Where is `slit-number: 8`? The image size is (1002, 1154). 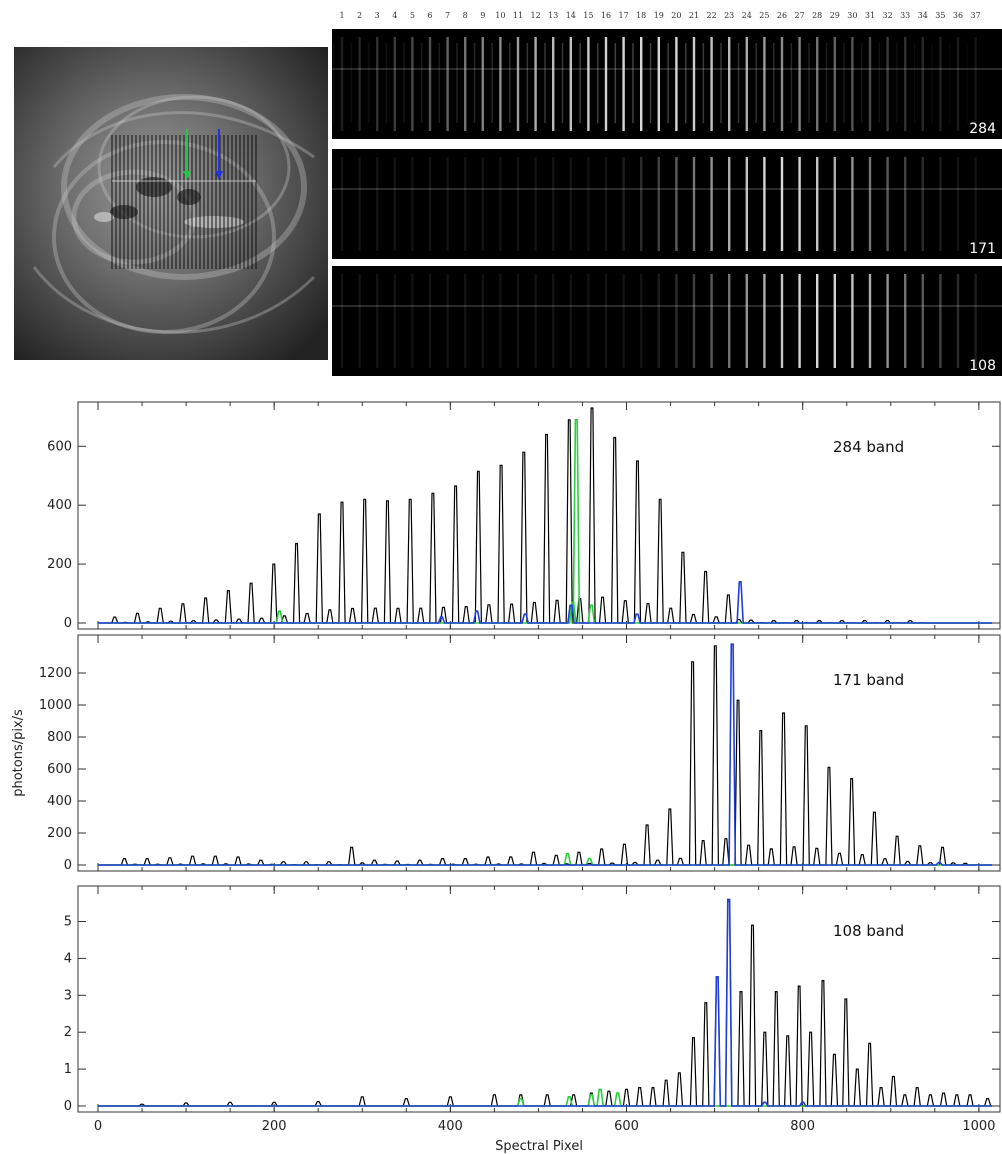 slit-number: 8 is located at coordinates (465, 15).